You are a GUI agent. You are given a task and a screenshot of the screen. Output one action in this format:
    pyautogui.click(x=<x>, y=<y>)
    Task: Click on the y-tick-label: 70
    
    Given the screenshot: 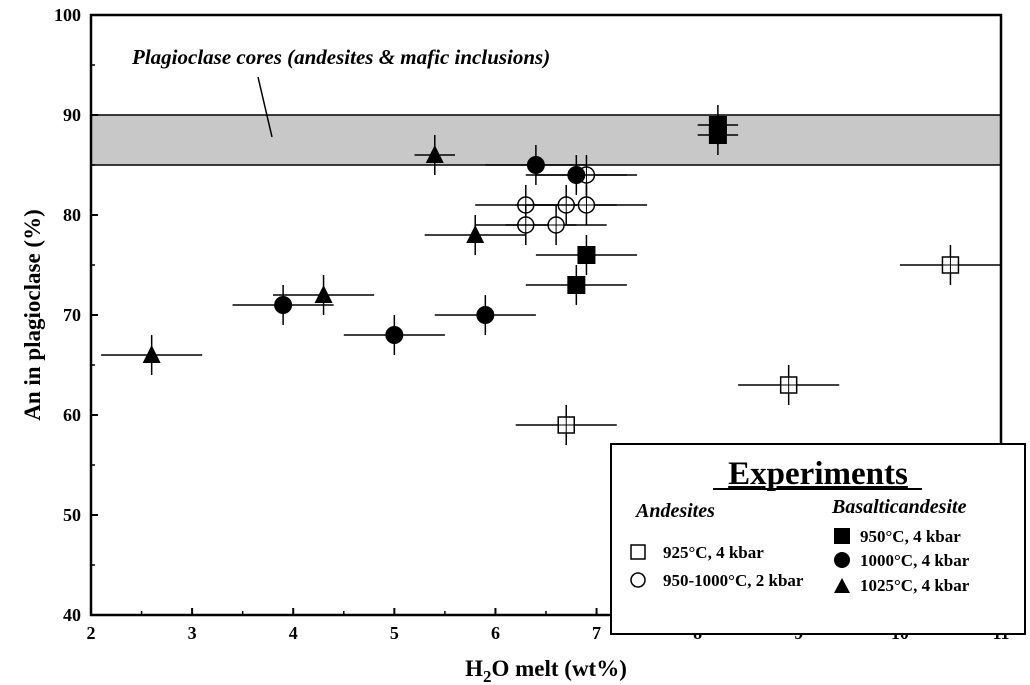 What is the action you would take?
    pyautogui.click(x=72, y=315)
    